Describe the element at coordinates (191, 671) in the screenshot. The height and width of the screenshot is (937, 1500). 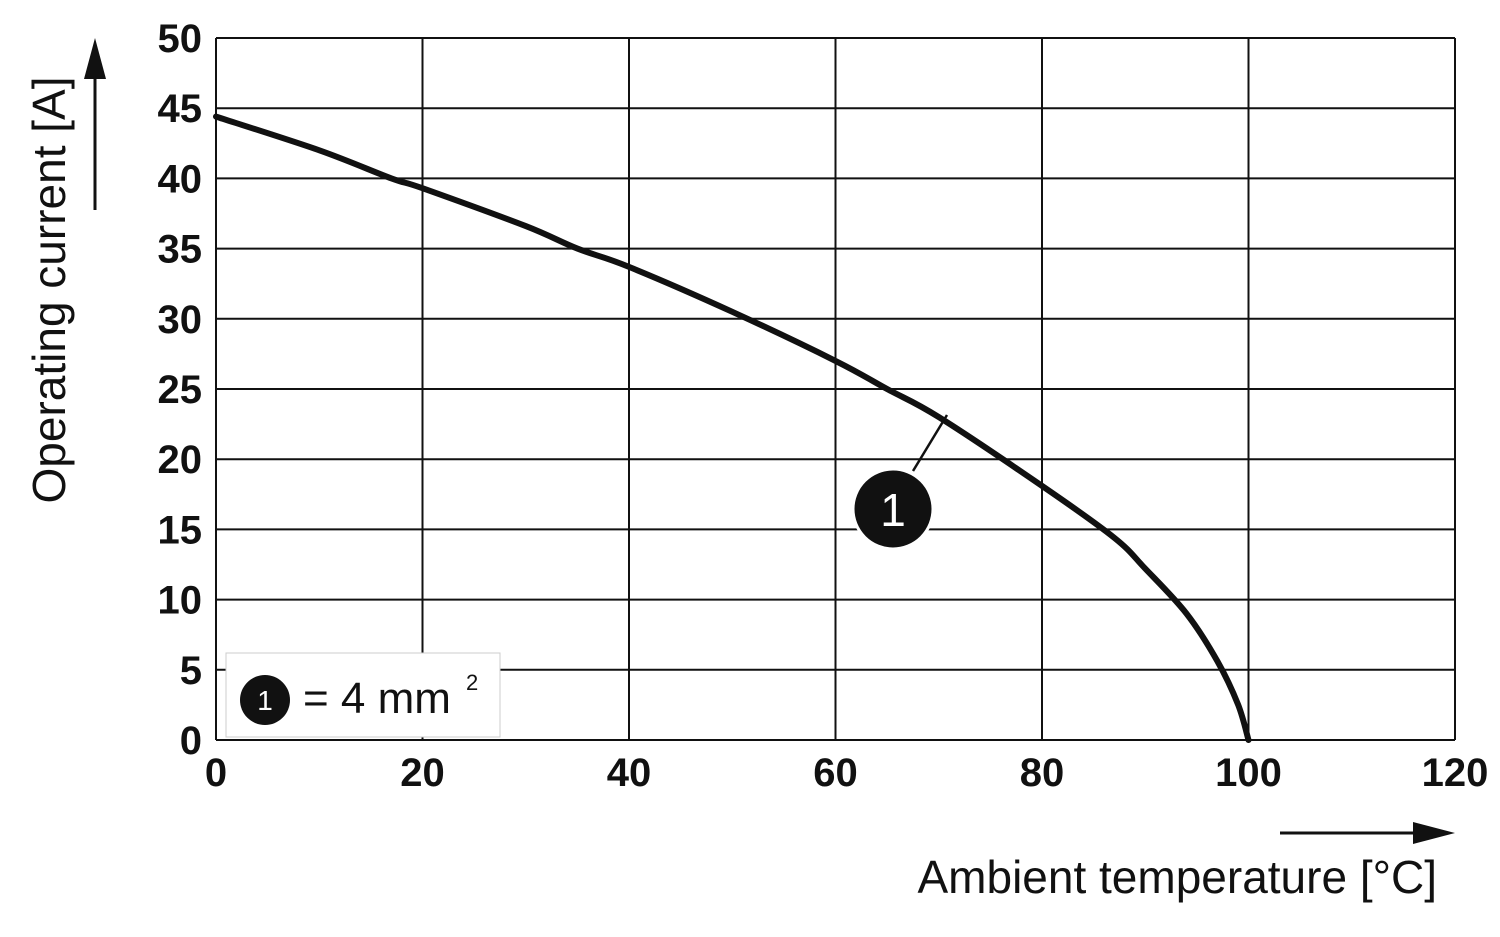
I see `y-tick-label: 5` at that location.